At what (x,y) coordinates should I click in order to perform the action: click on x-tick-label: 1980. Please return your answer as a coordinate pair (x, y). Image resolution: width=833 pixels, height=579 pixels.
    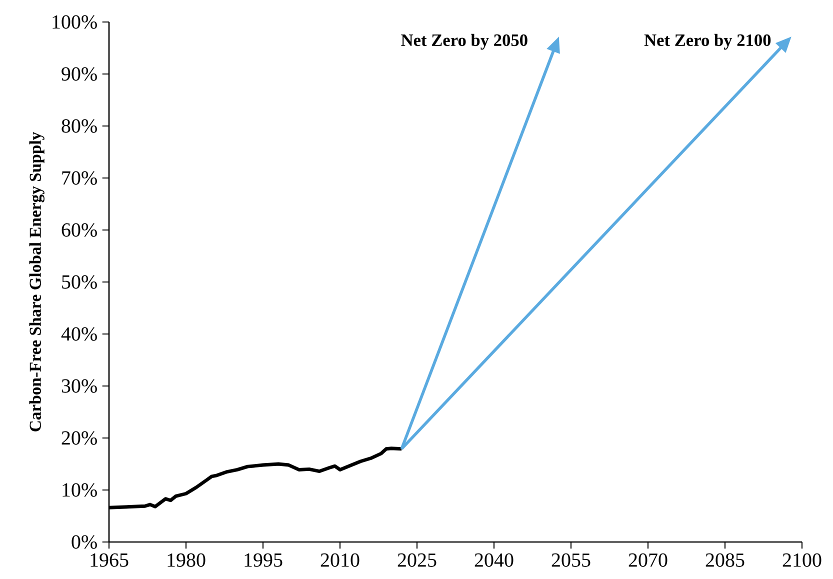
    Looking at the image, I should click on (187, 560).